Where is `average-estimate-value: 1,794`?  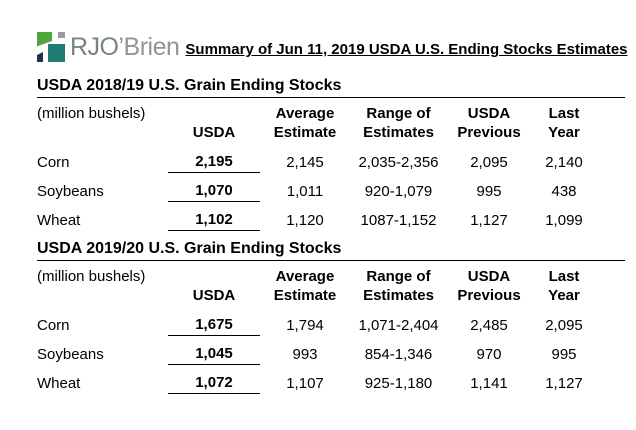 average-estimate-value: 1,794 is located at coordinates (305, 325).